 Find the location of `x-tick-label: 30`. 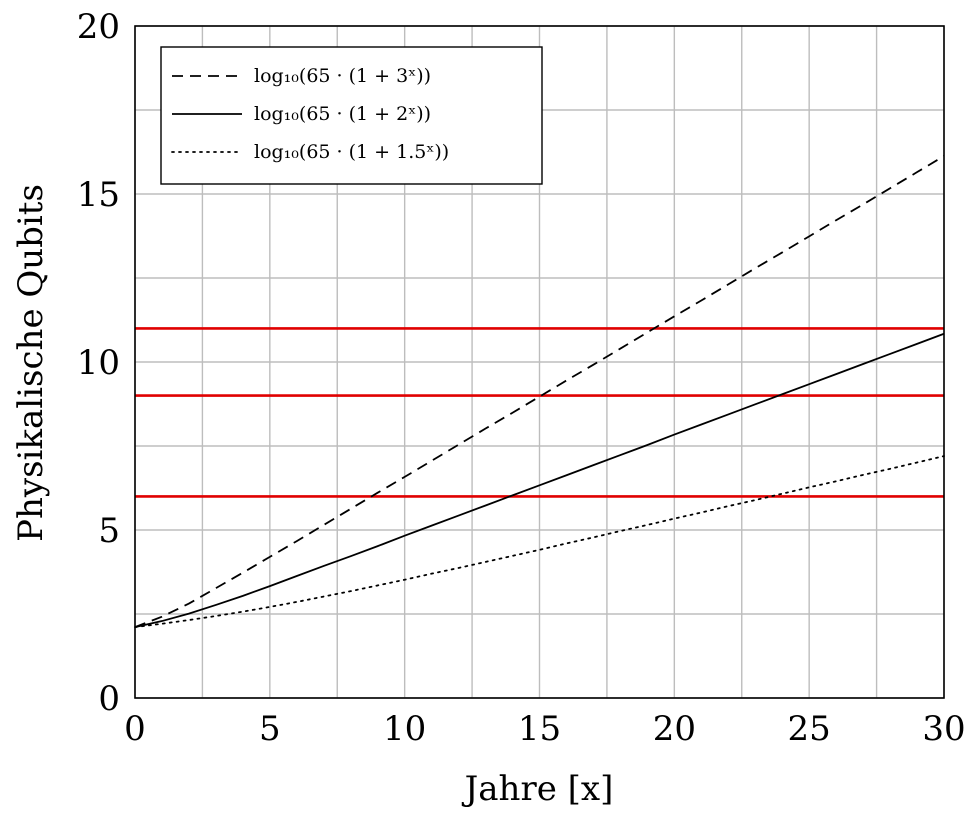

x-tick-label: 30 is located at coordinates (943, 729).